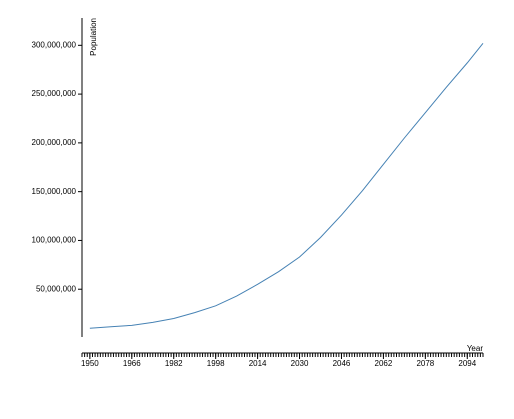 This screenshot has width=514, height=419. Describe the element at coordinates (90, 363) in the screenshot. I see `x-tick-label: 1950` at that location.